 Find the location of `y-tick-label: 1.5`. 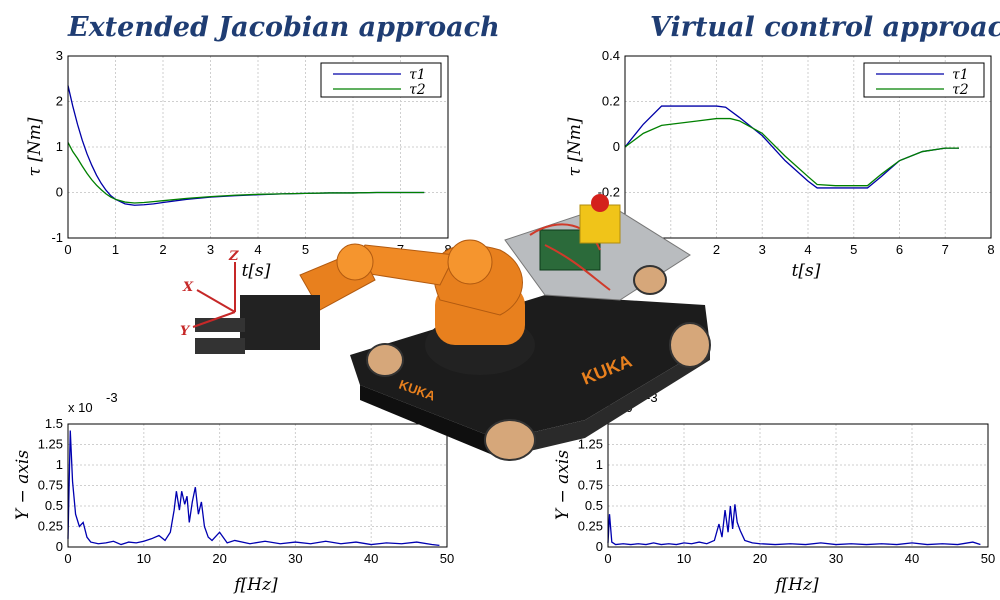

y-tick-label: 1.5 is located at coordinates (54, 423).